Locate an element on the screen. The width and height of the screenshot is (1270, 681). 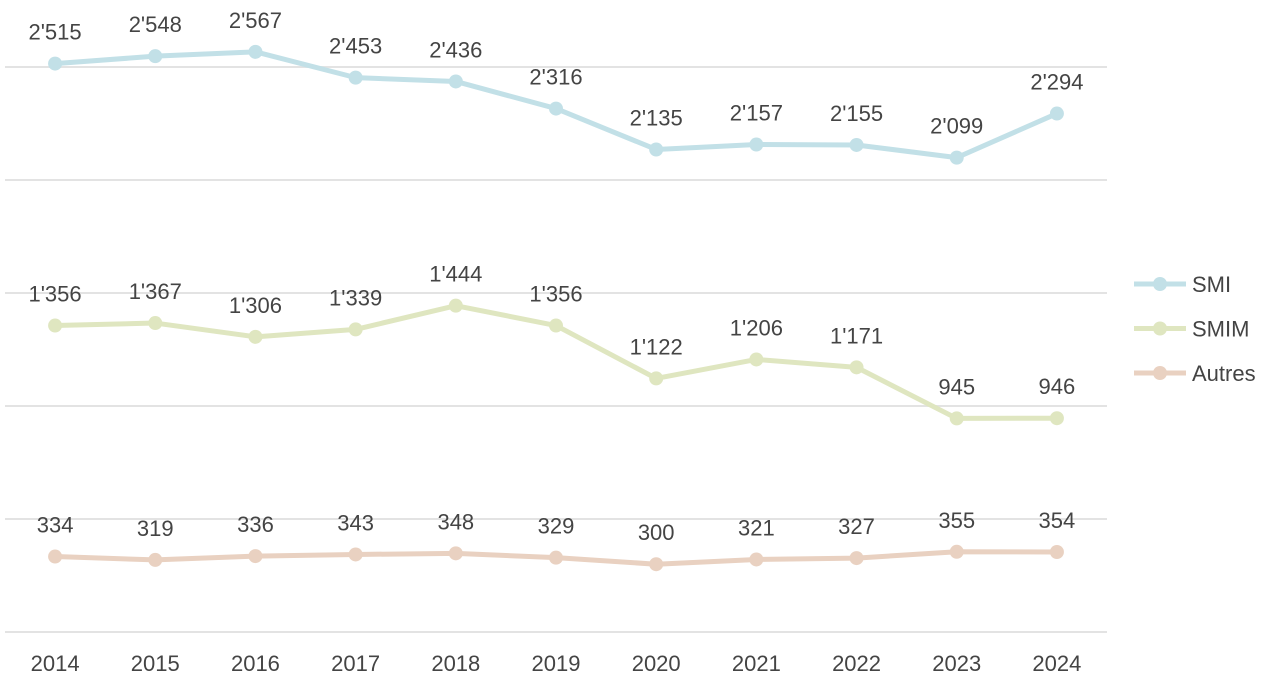
data-label: 2'155 is located at coordinates (856, 113).